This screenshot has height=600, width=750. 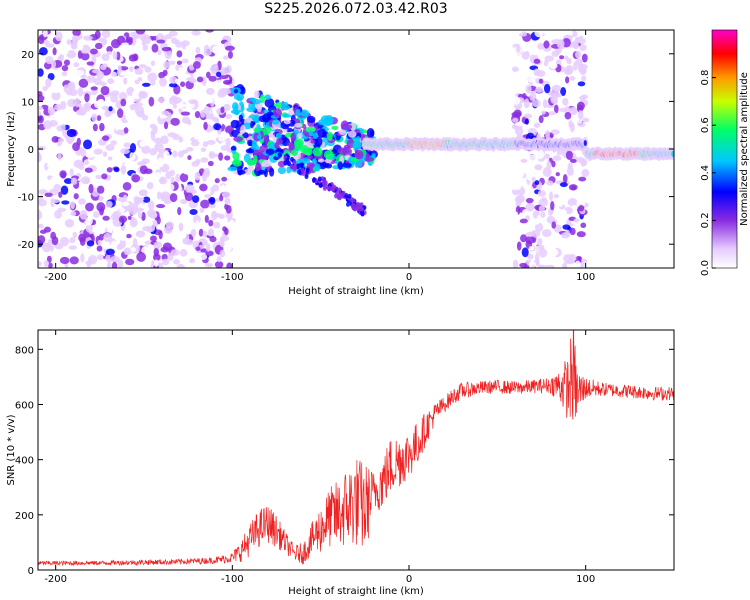 What do you see at coordinates (724, 149) in the screenshot?
I see `colorbar-gradient` at bounding box center [724, 149].